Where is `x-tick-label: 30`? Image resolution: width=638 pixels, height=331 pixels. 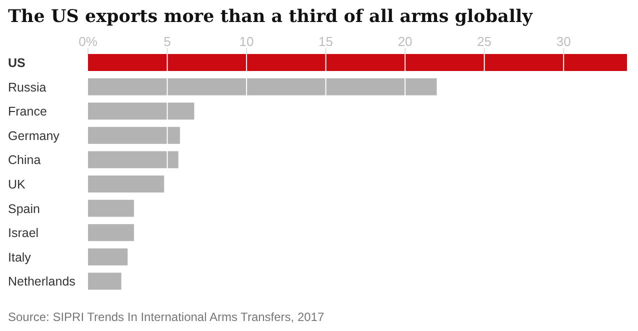 x-tick-label: 30 is located at coordinates (563, 41).